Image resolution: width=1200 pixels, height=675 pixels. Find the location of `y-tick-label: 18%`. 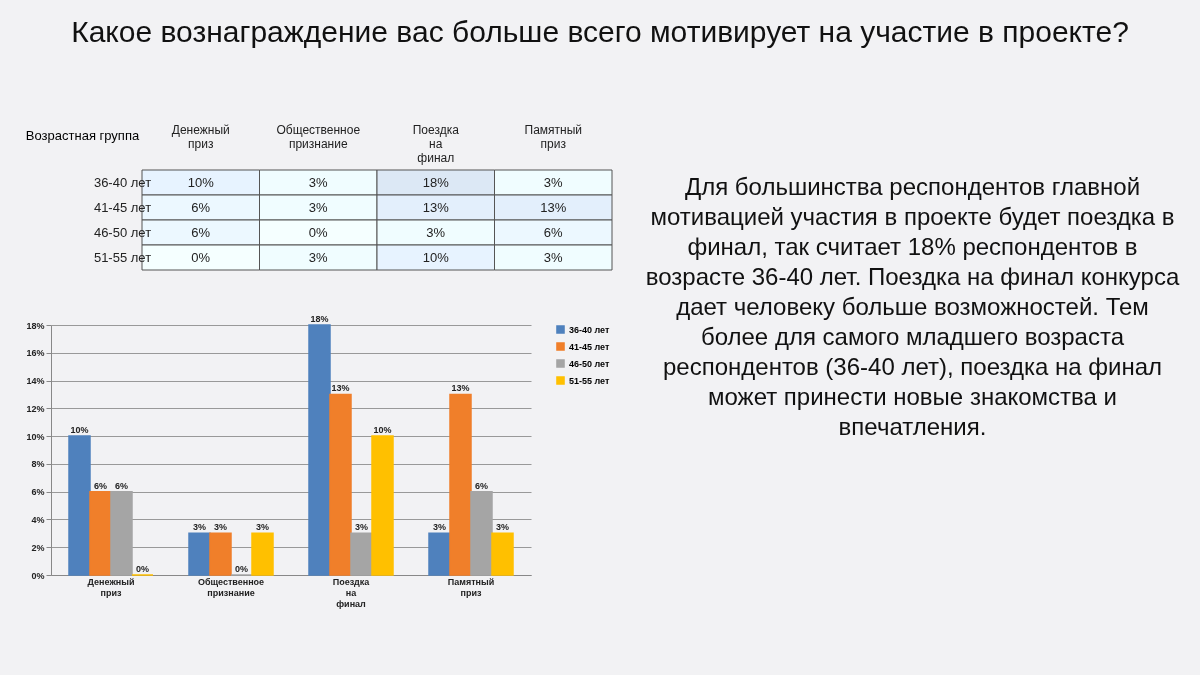

y-tick-label: 18% is located at coordinates (35, 325).